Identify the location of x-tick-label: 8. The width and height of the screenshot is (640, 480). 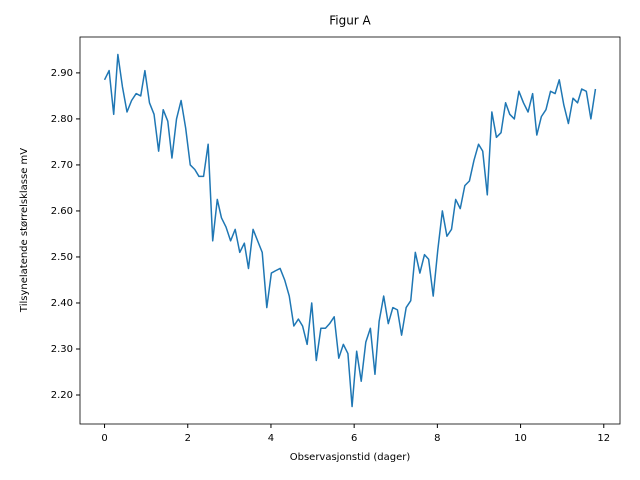
(437, 438).